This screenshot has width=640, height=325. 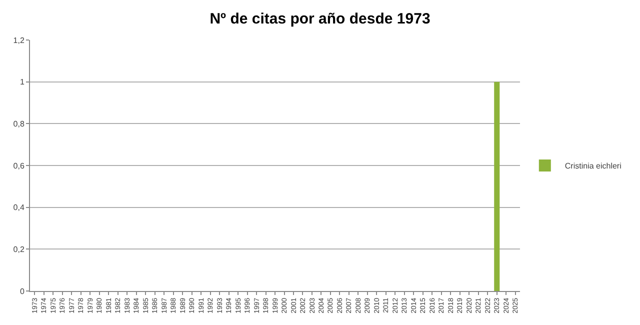 What do you see at coordinates (19, 207) in the screenshot?
I see `y-tick-label: 0,4` at bounding box center [19, 207].